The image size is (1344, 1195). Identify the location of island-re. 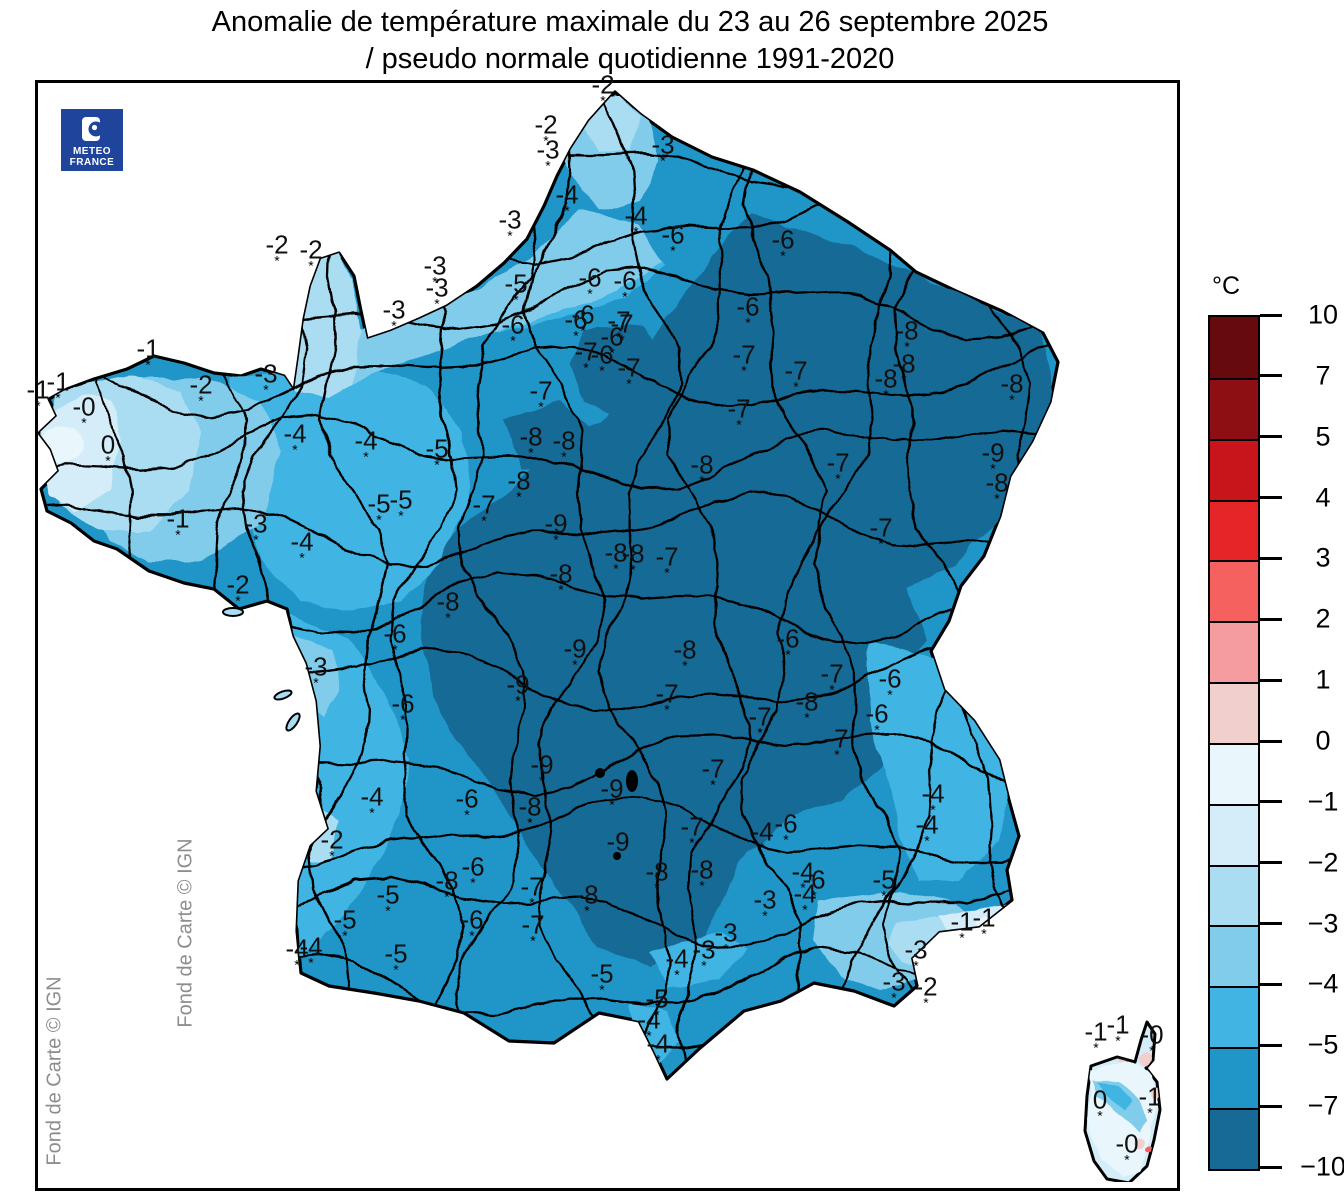
(283, 695).